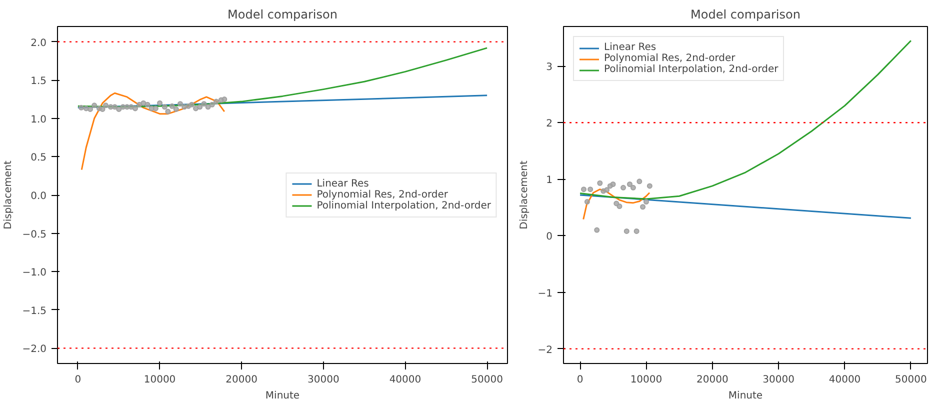 The width and height of the screenshot is (935, 404). What do you see at coordinates (549, 68) in the screenshot?
I see `y-tick-label: 3` at bounding box center [549, 68].